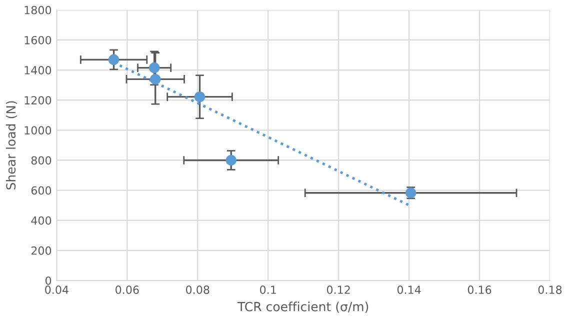 This screenshot has height=330, width=567. I want to click on x-tick-label: 0.06, so click(127, 290).